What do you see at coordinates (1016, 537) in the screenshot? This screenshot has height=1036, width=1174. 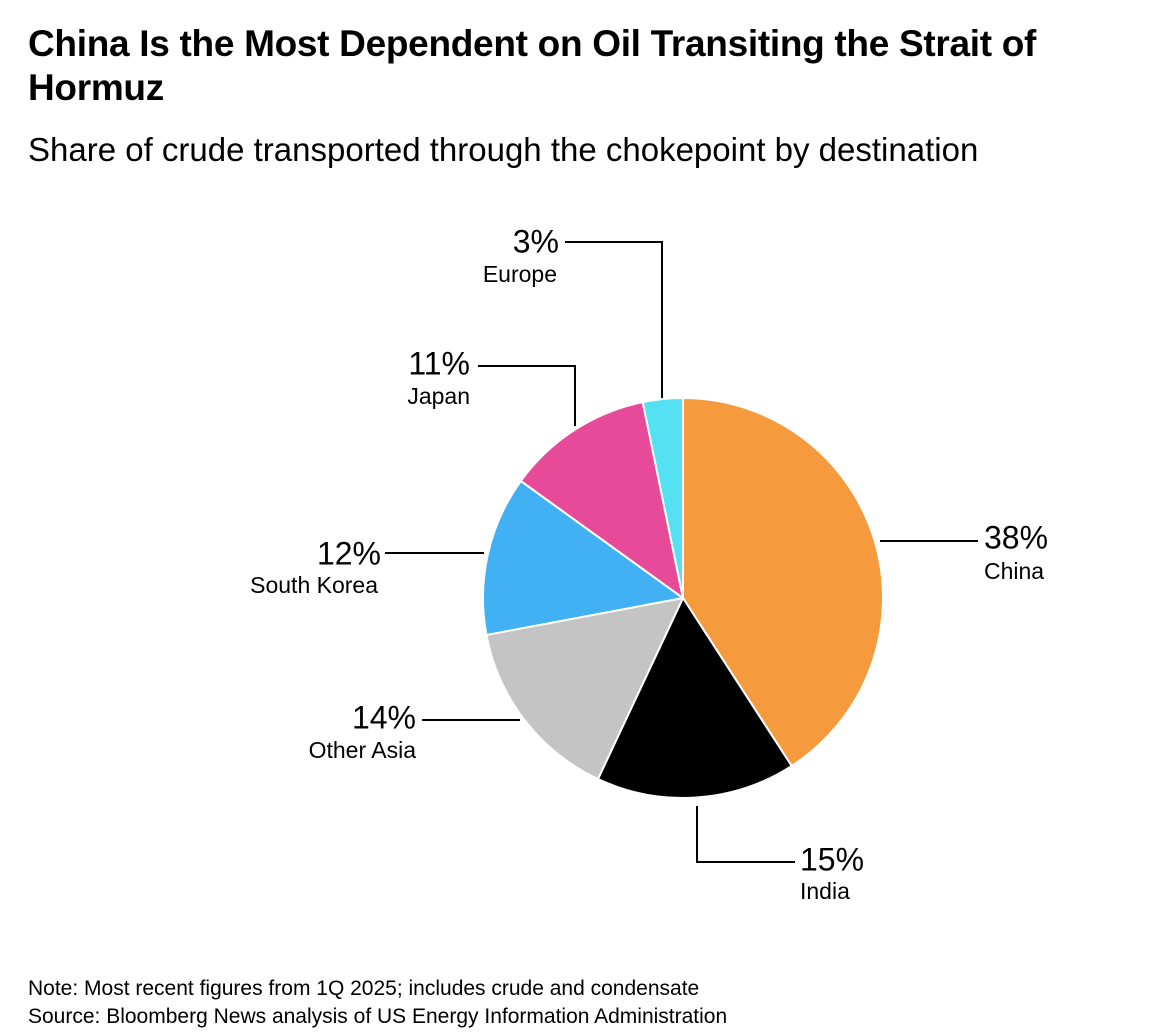 I see `data-label-china: 38%` at bounding box center [1016, 537].